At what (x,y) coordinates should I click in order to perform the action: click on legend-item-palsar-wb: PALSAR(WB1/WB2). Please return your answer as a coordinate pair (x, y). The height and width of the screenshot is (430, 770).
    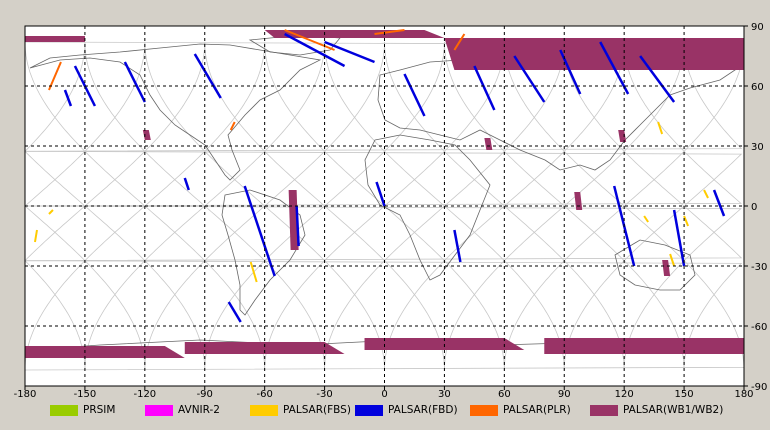
    Looking at the image, I should click on (656, 410).